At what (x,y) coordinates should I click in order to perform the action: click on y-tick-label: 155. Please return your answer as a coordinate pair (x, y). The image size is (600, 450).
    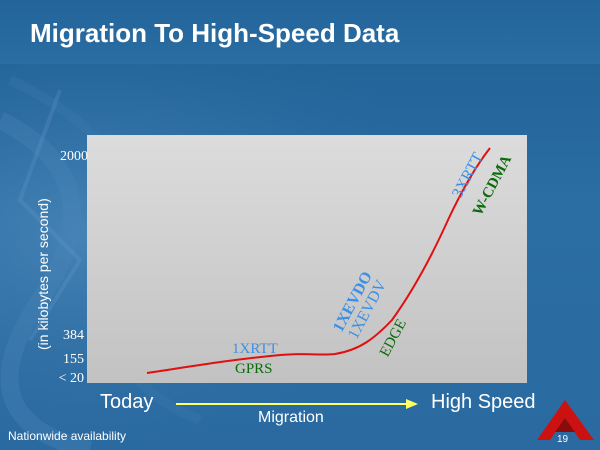
    Looking at the image, I should click on (73, 359).